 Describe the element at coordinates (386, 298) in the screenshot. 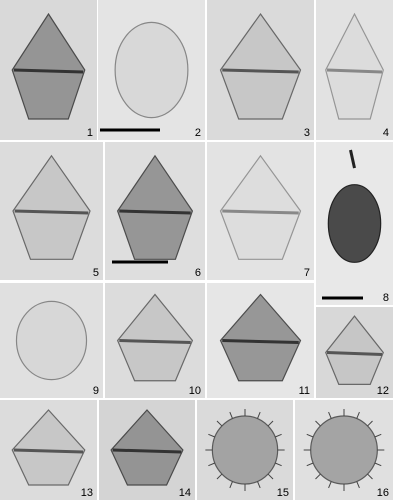

I see `panel-number: 8` at that location.